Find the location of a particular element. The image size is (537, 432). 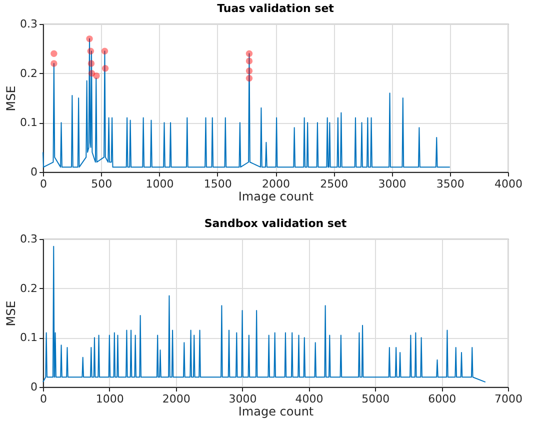

x-tick-label: 1500 is located at coordinates (218, 184).